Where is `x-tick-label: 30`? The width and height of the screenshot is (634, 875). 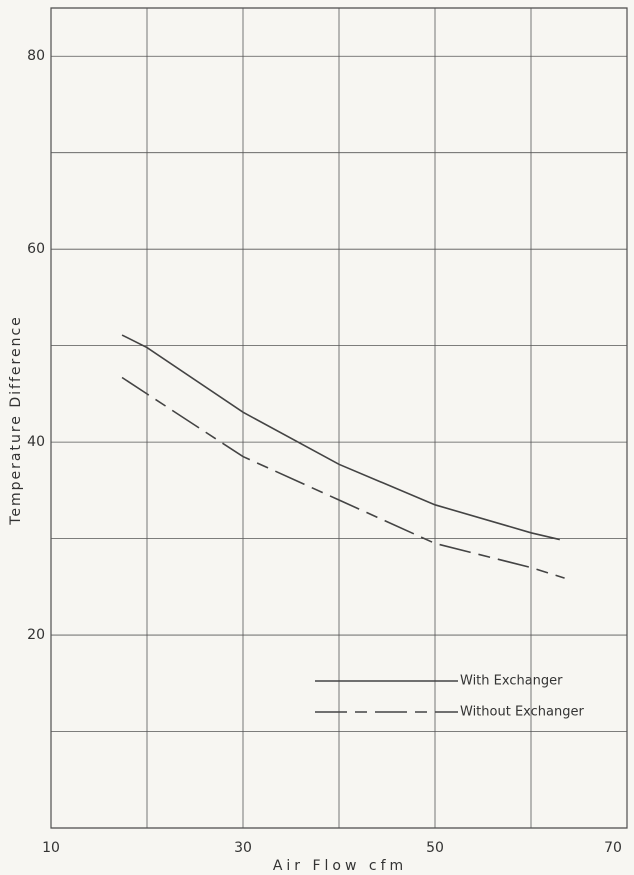 x-tick-label: 30 is located at coordinates (243, 848).